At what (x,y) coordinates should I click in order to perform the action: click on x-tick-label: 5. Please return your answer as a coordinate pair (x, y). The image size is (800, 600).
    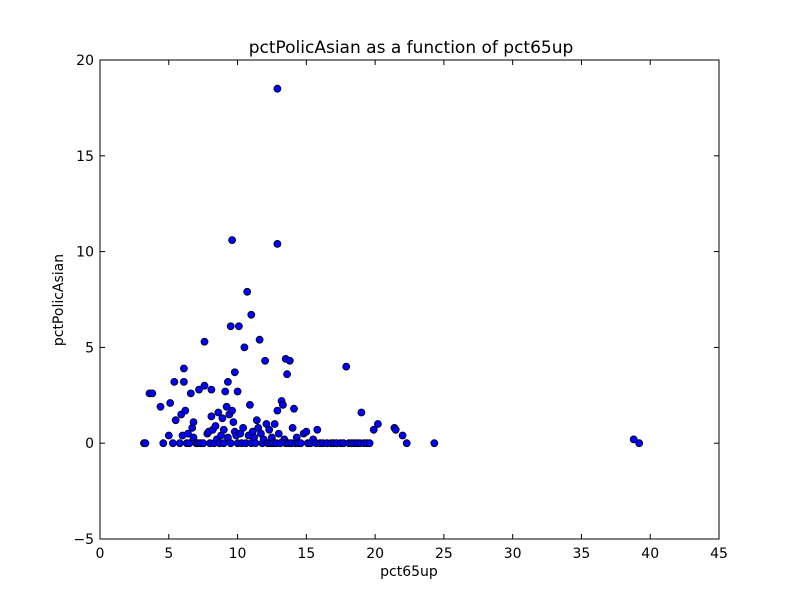
    Looking at the image, I should click on (168, 554).